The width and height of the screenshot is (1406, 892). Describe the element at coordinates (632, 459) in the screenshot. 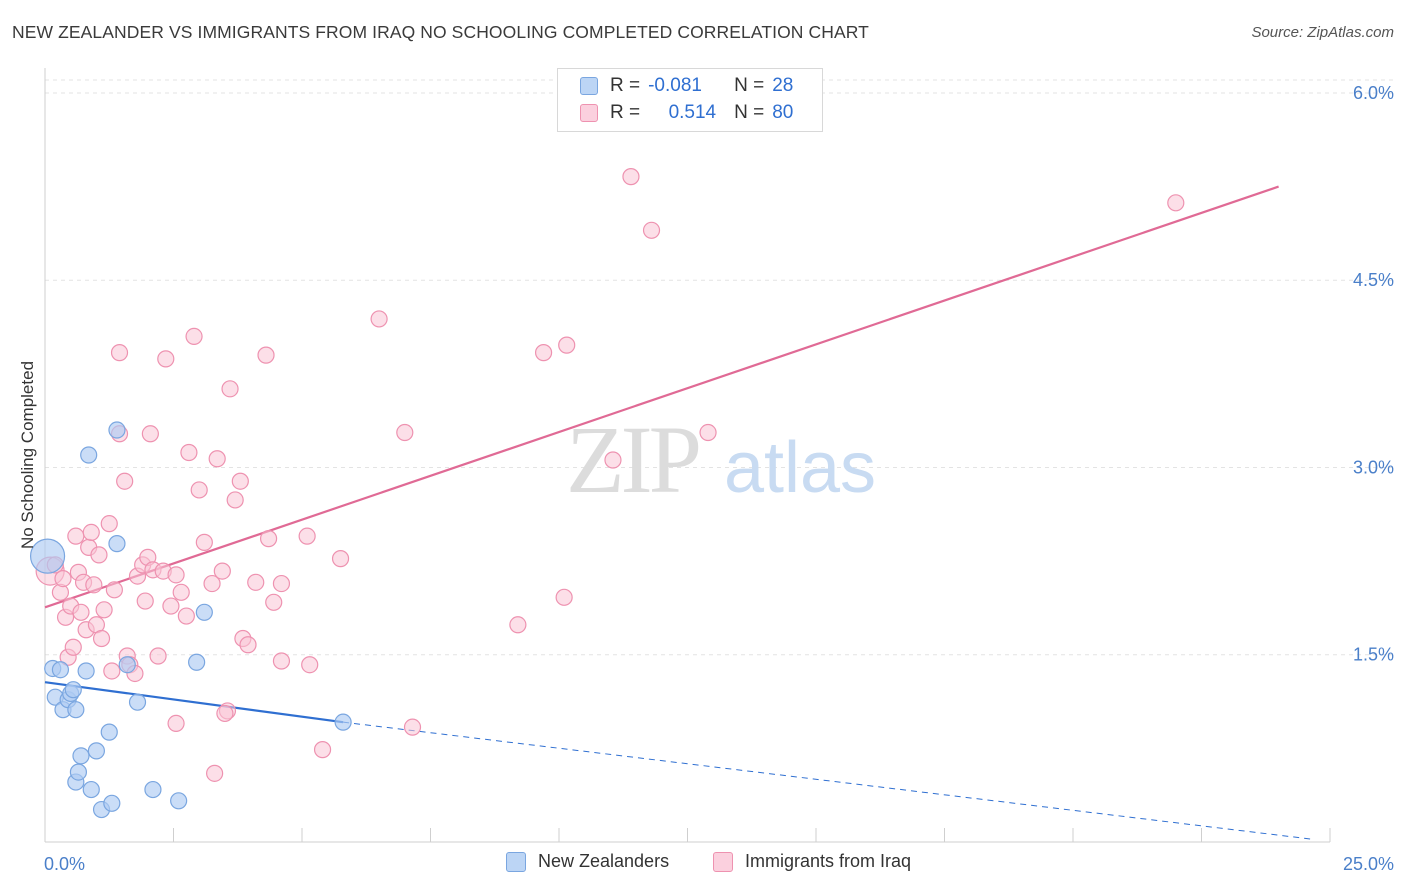

I see `watermark-zip: ZIP` at that location.